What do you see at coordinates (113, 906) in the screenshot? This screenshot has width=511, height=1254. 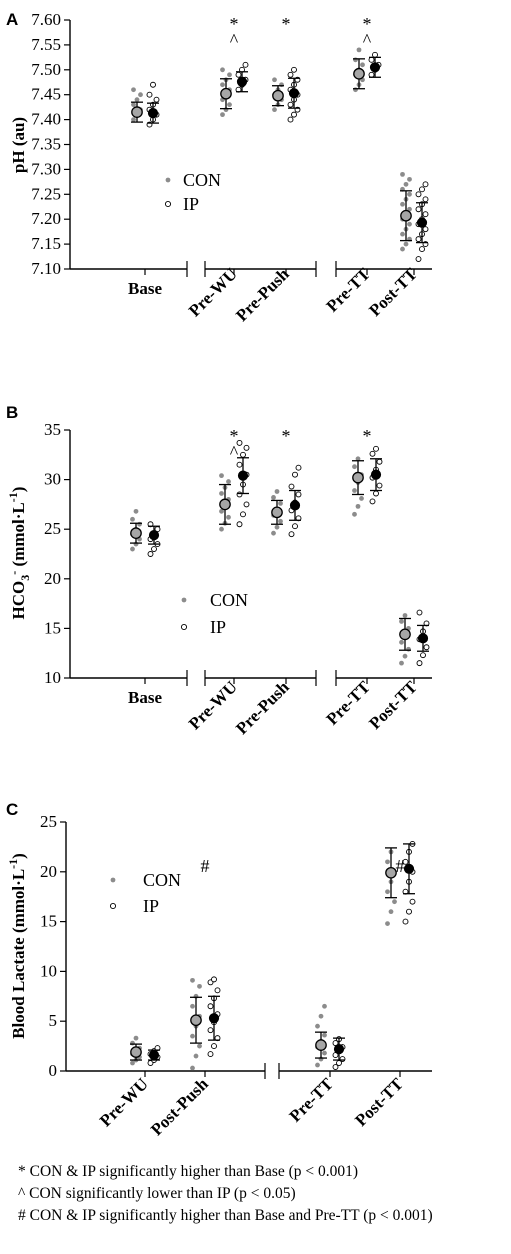 I see `legend-ip-marker` at bounding box center [113, 906].